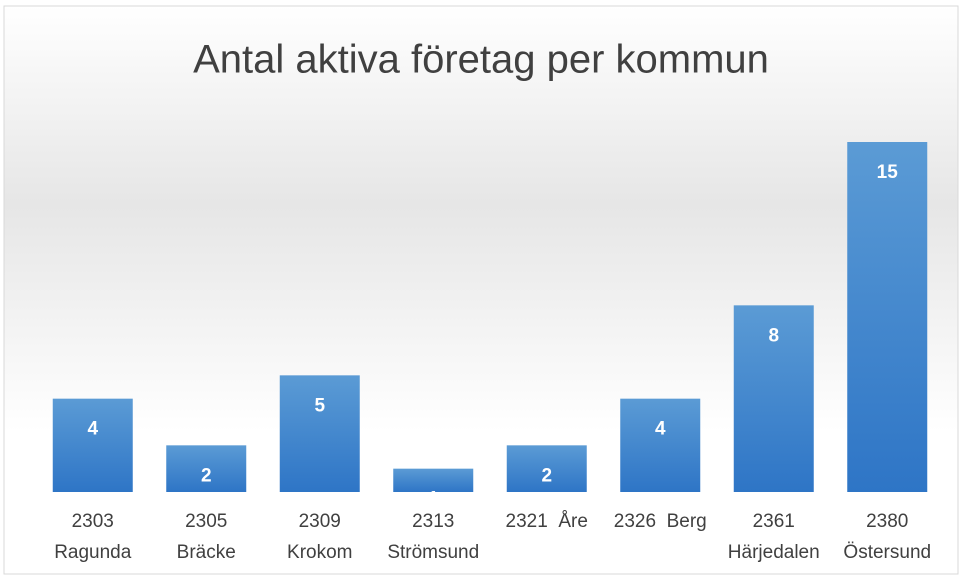 This screenshot has height=579, width=962. Describe the element at coordinates (206, 552) in the screenshot. I see `x-tick-label: Bräcke` at that location.